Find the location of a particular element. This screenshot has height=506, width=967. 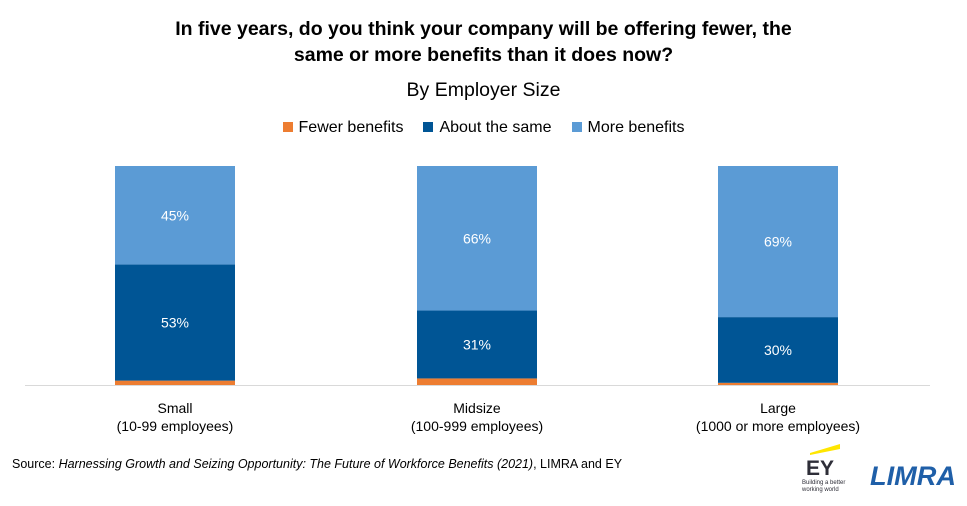

source-prefix: Source: is located at coordinates (35, 464).